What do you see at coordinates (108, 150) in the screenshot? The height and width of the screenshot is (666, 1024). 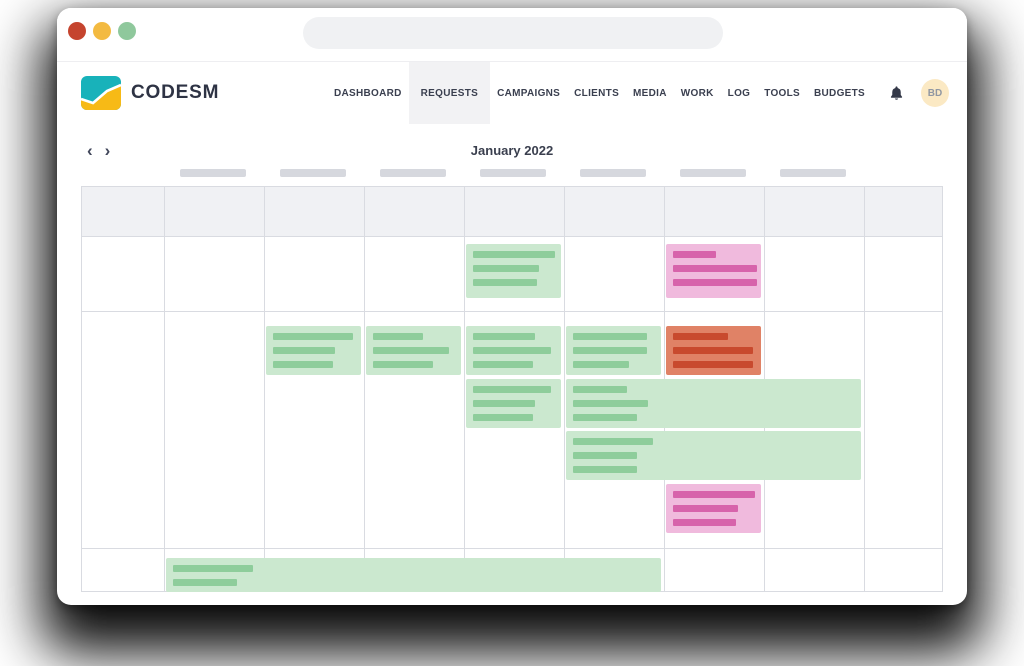 I see `next-month-button: ›` at bounding box center [108, 150].